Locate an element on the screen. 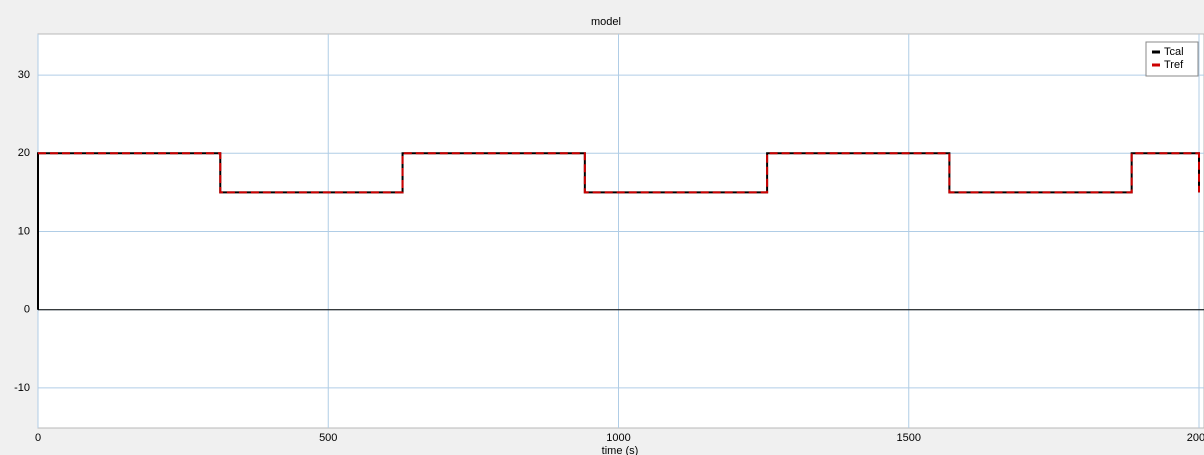  y-tick-label: 0 is located at coordinates (27, 310).